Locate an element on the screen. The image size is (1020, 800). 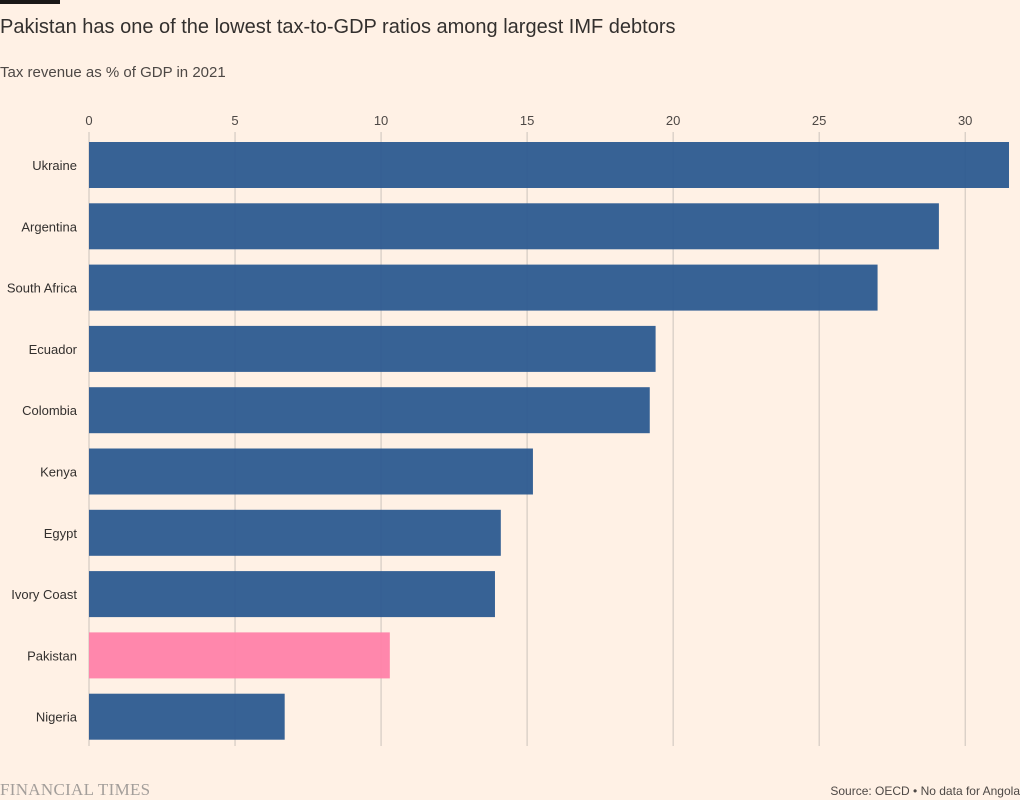
category-label-kenya: Kenya is located at coordinates (59, 472).